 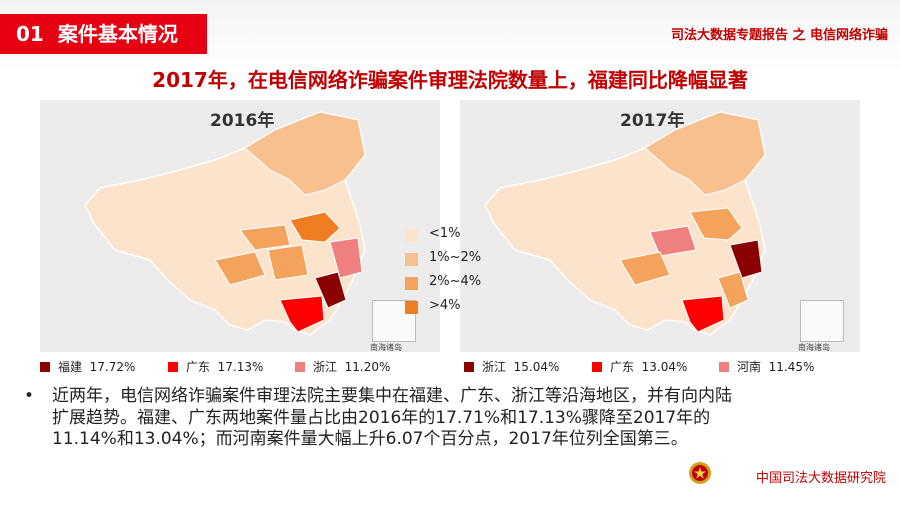 I want to click on top3-name: 河南, so click(x=749, y=367).